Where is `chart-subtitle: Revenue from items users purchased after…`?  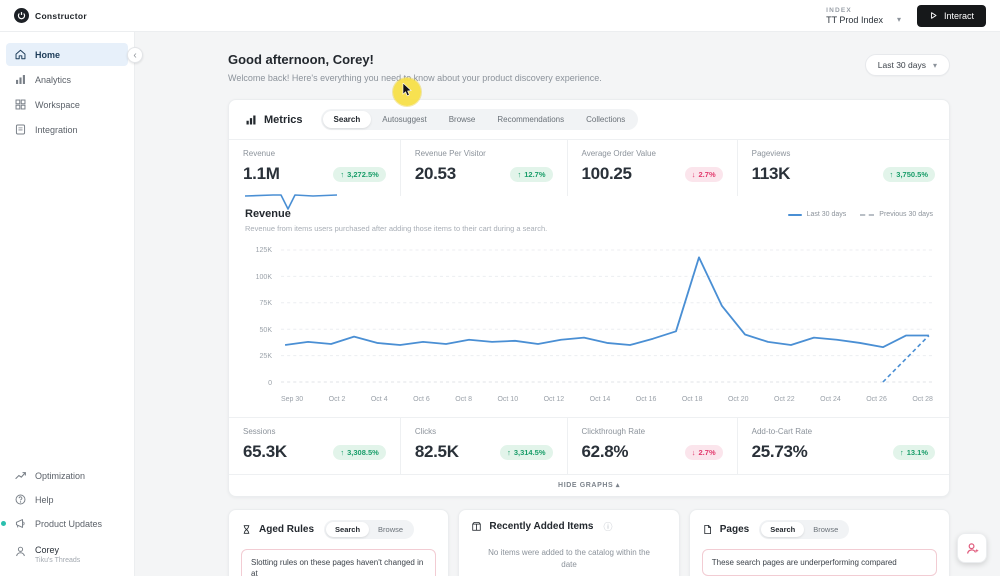
chart-subtitle: Revenue from items users purchased after… is located at coordinates (396, 228).